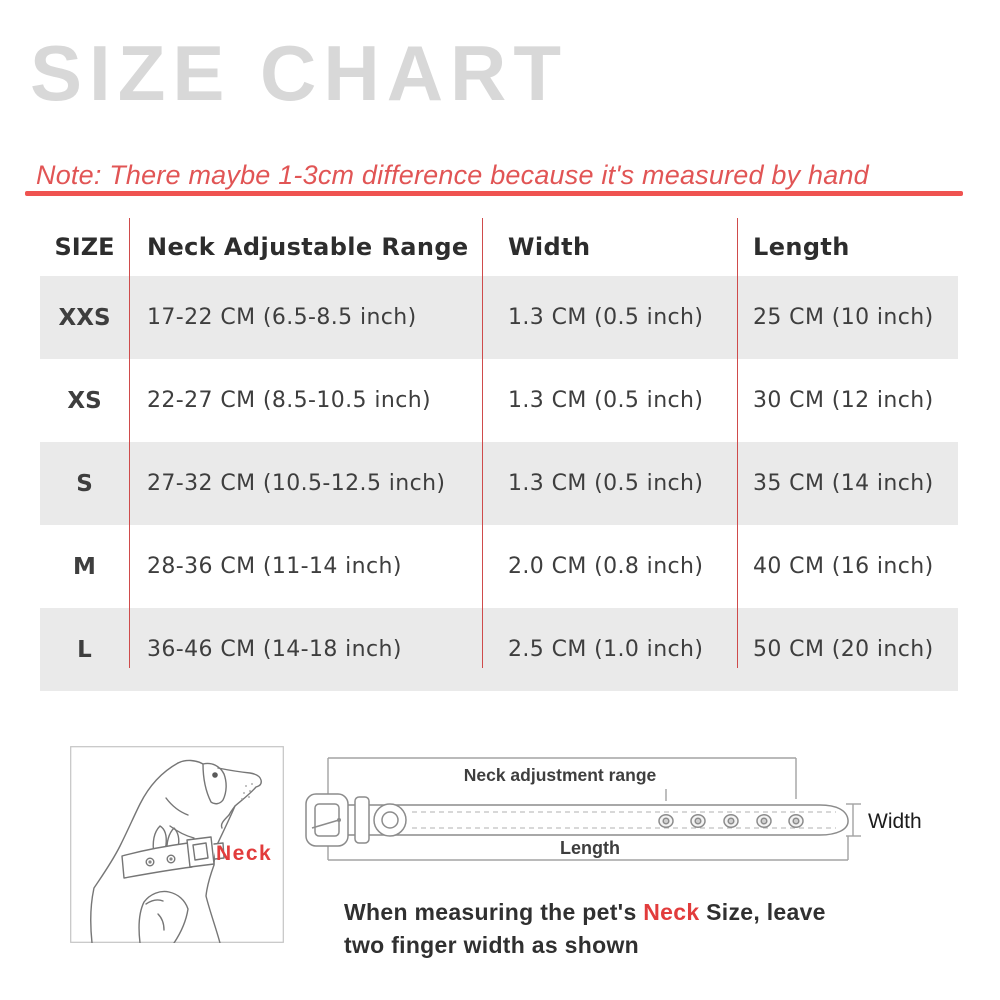 The image size is (1000, 1000). I want to click on collar-dimension-diagram: Neck adjustment range Length Width, so click(613, 809).